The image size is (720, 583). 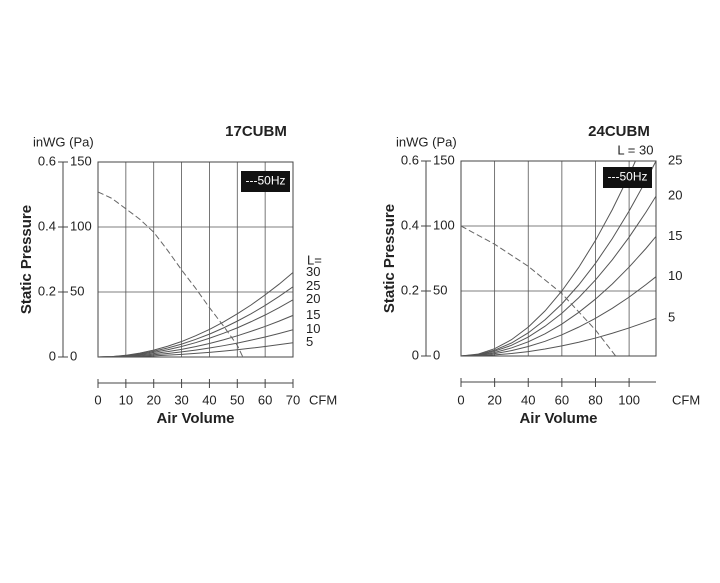 I want to click on x-tick-label: 80, so click(x=595, y=399).